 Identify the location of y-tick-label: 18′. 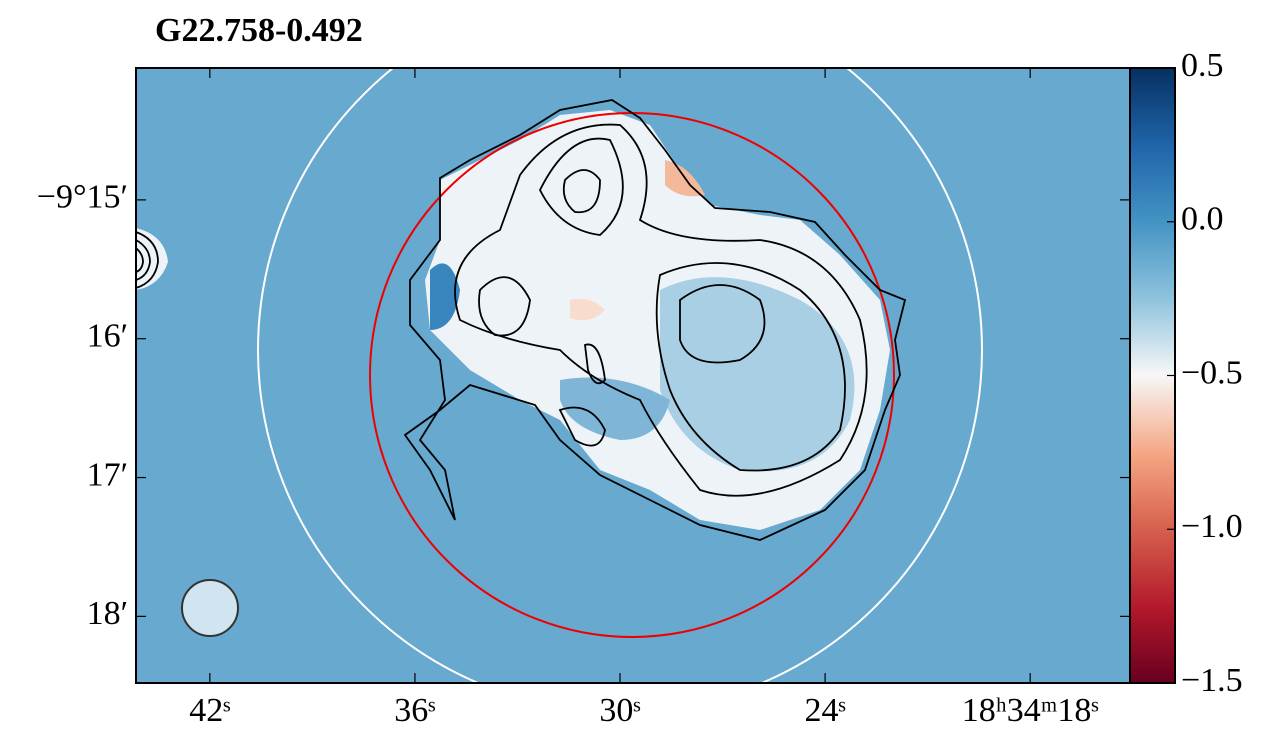
(107, 613).